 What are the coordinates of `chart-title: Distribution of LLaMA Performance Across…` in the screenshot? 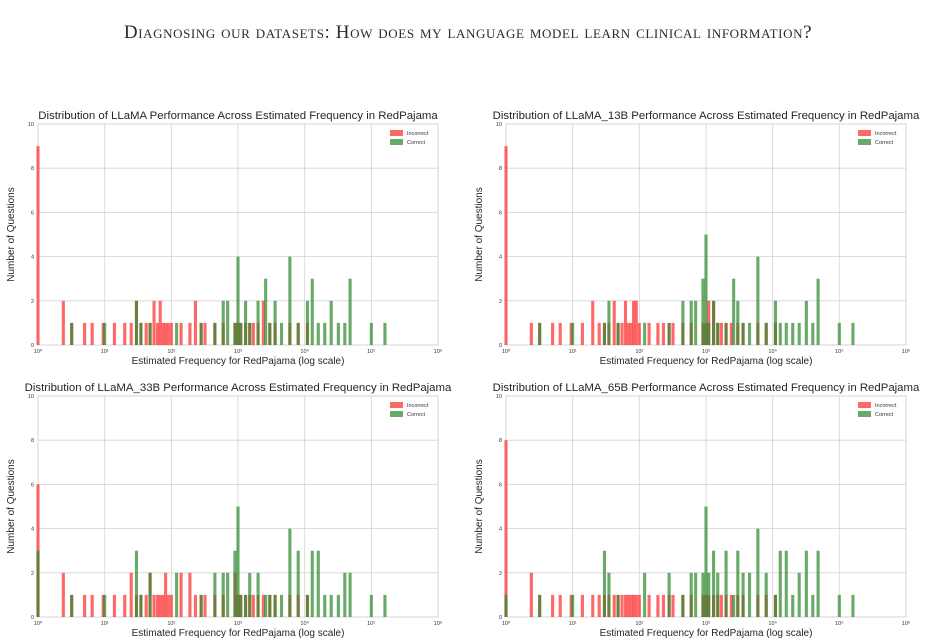 It's located at (238, 116).